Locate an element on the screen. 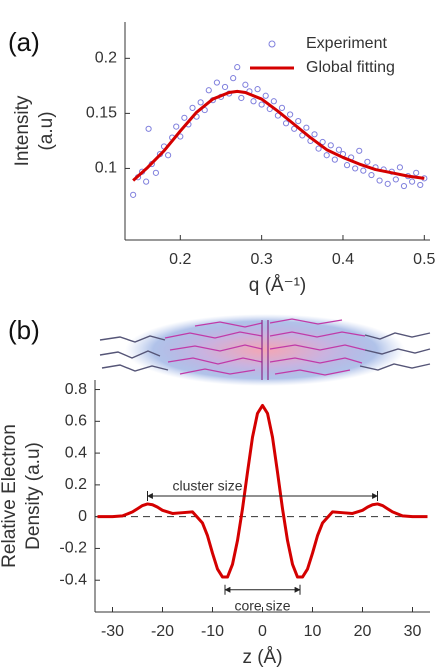 The image size is (435, 670). x-tick-label: -10 is located at coordinates (212, 631).